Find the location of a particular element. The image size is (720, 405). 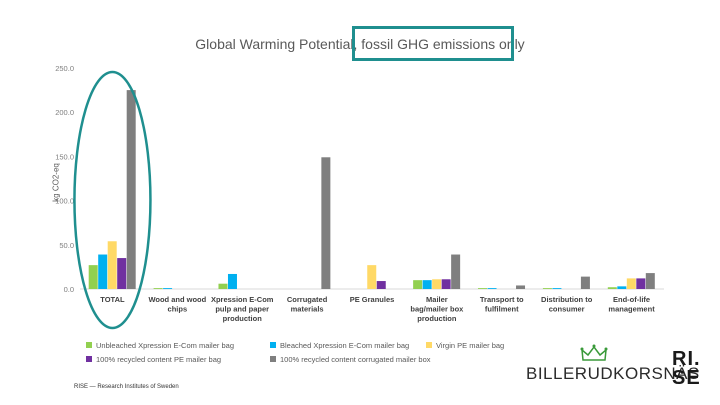

legend-item: Virgin PE mailer bag is located at coordinates (465, 345).